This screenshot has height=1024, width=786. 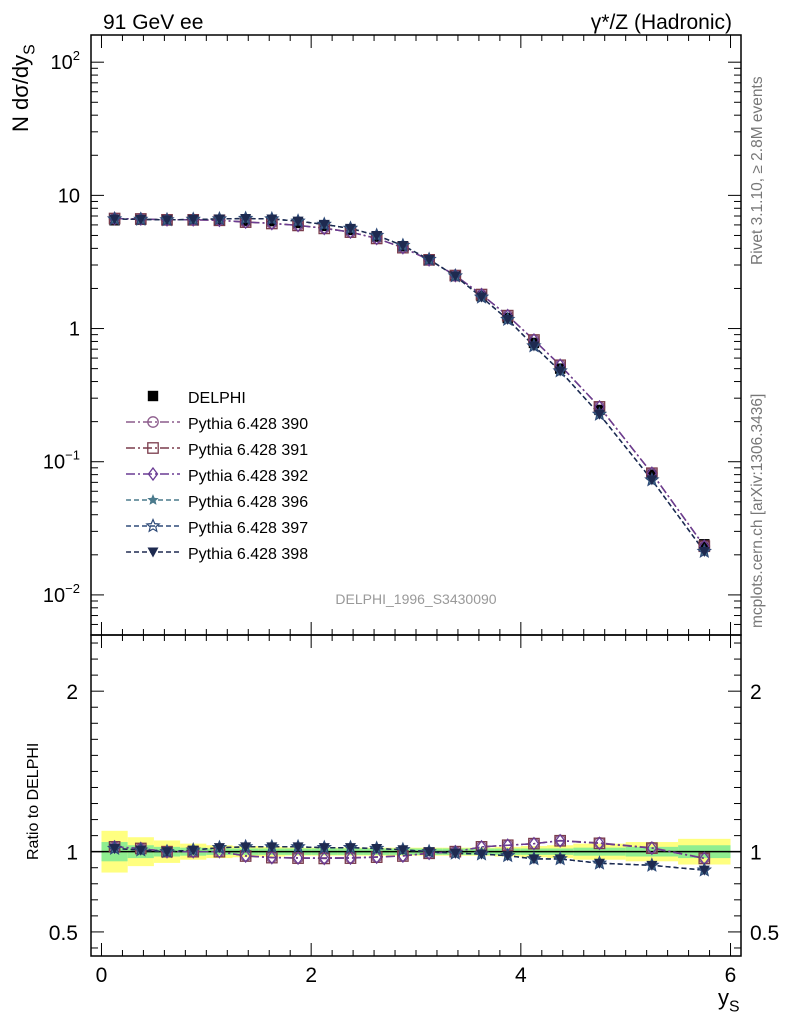 I want to click on ratio-y-axis-title: Ratio to DELPHI, so click(x=33, y=801).